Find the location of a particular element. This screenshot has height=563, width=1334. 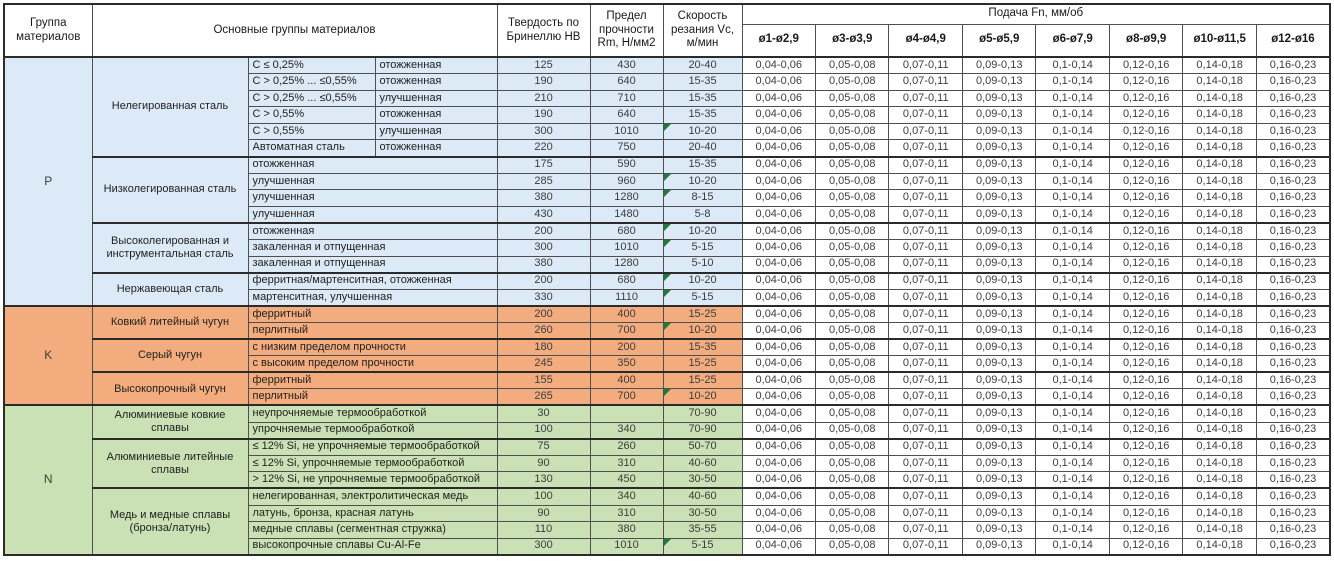

material-detail-cell: закаленная и отпущенная is located at coordinates (372, 264).